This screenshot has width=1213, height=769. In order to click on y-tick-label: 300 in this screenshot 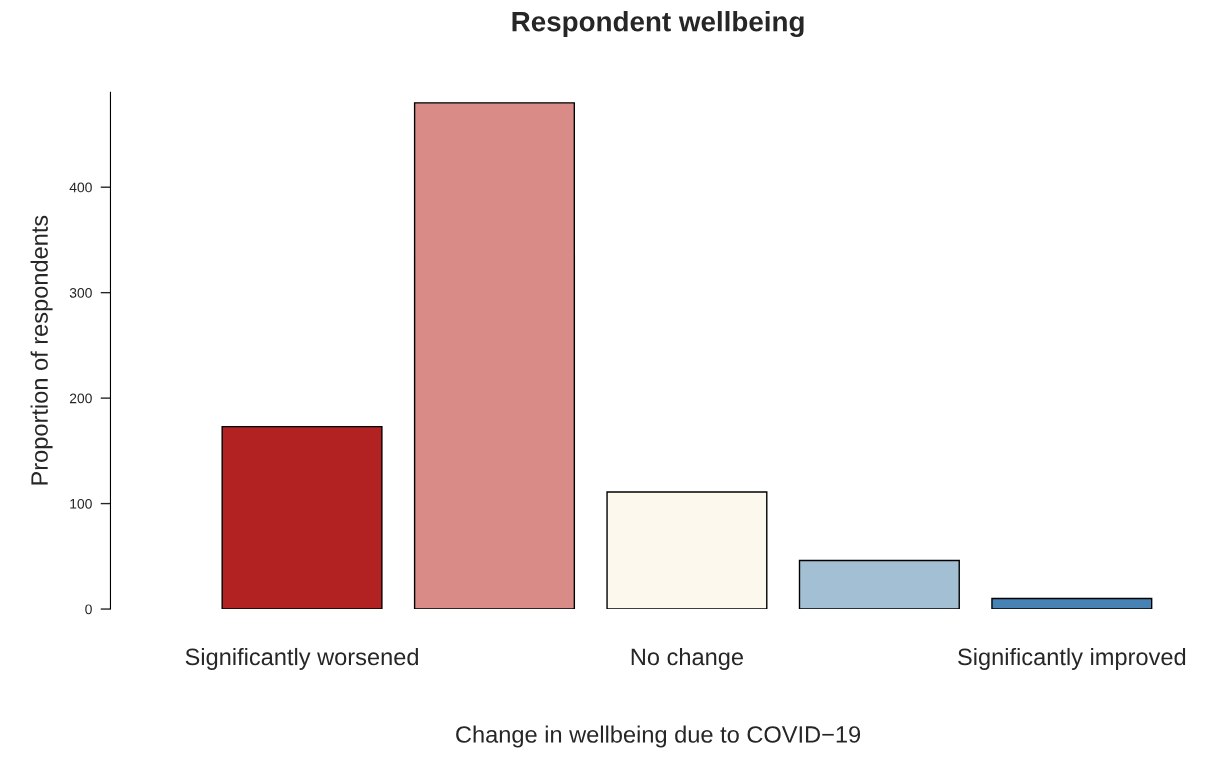, I will do `click(80, 292)`.